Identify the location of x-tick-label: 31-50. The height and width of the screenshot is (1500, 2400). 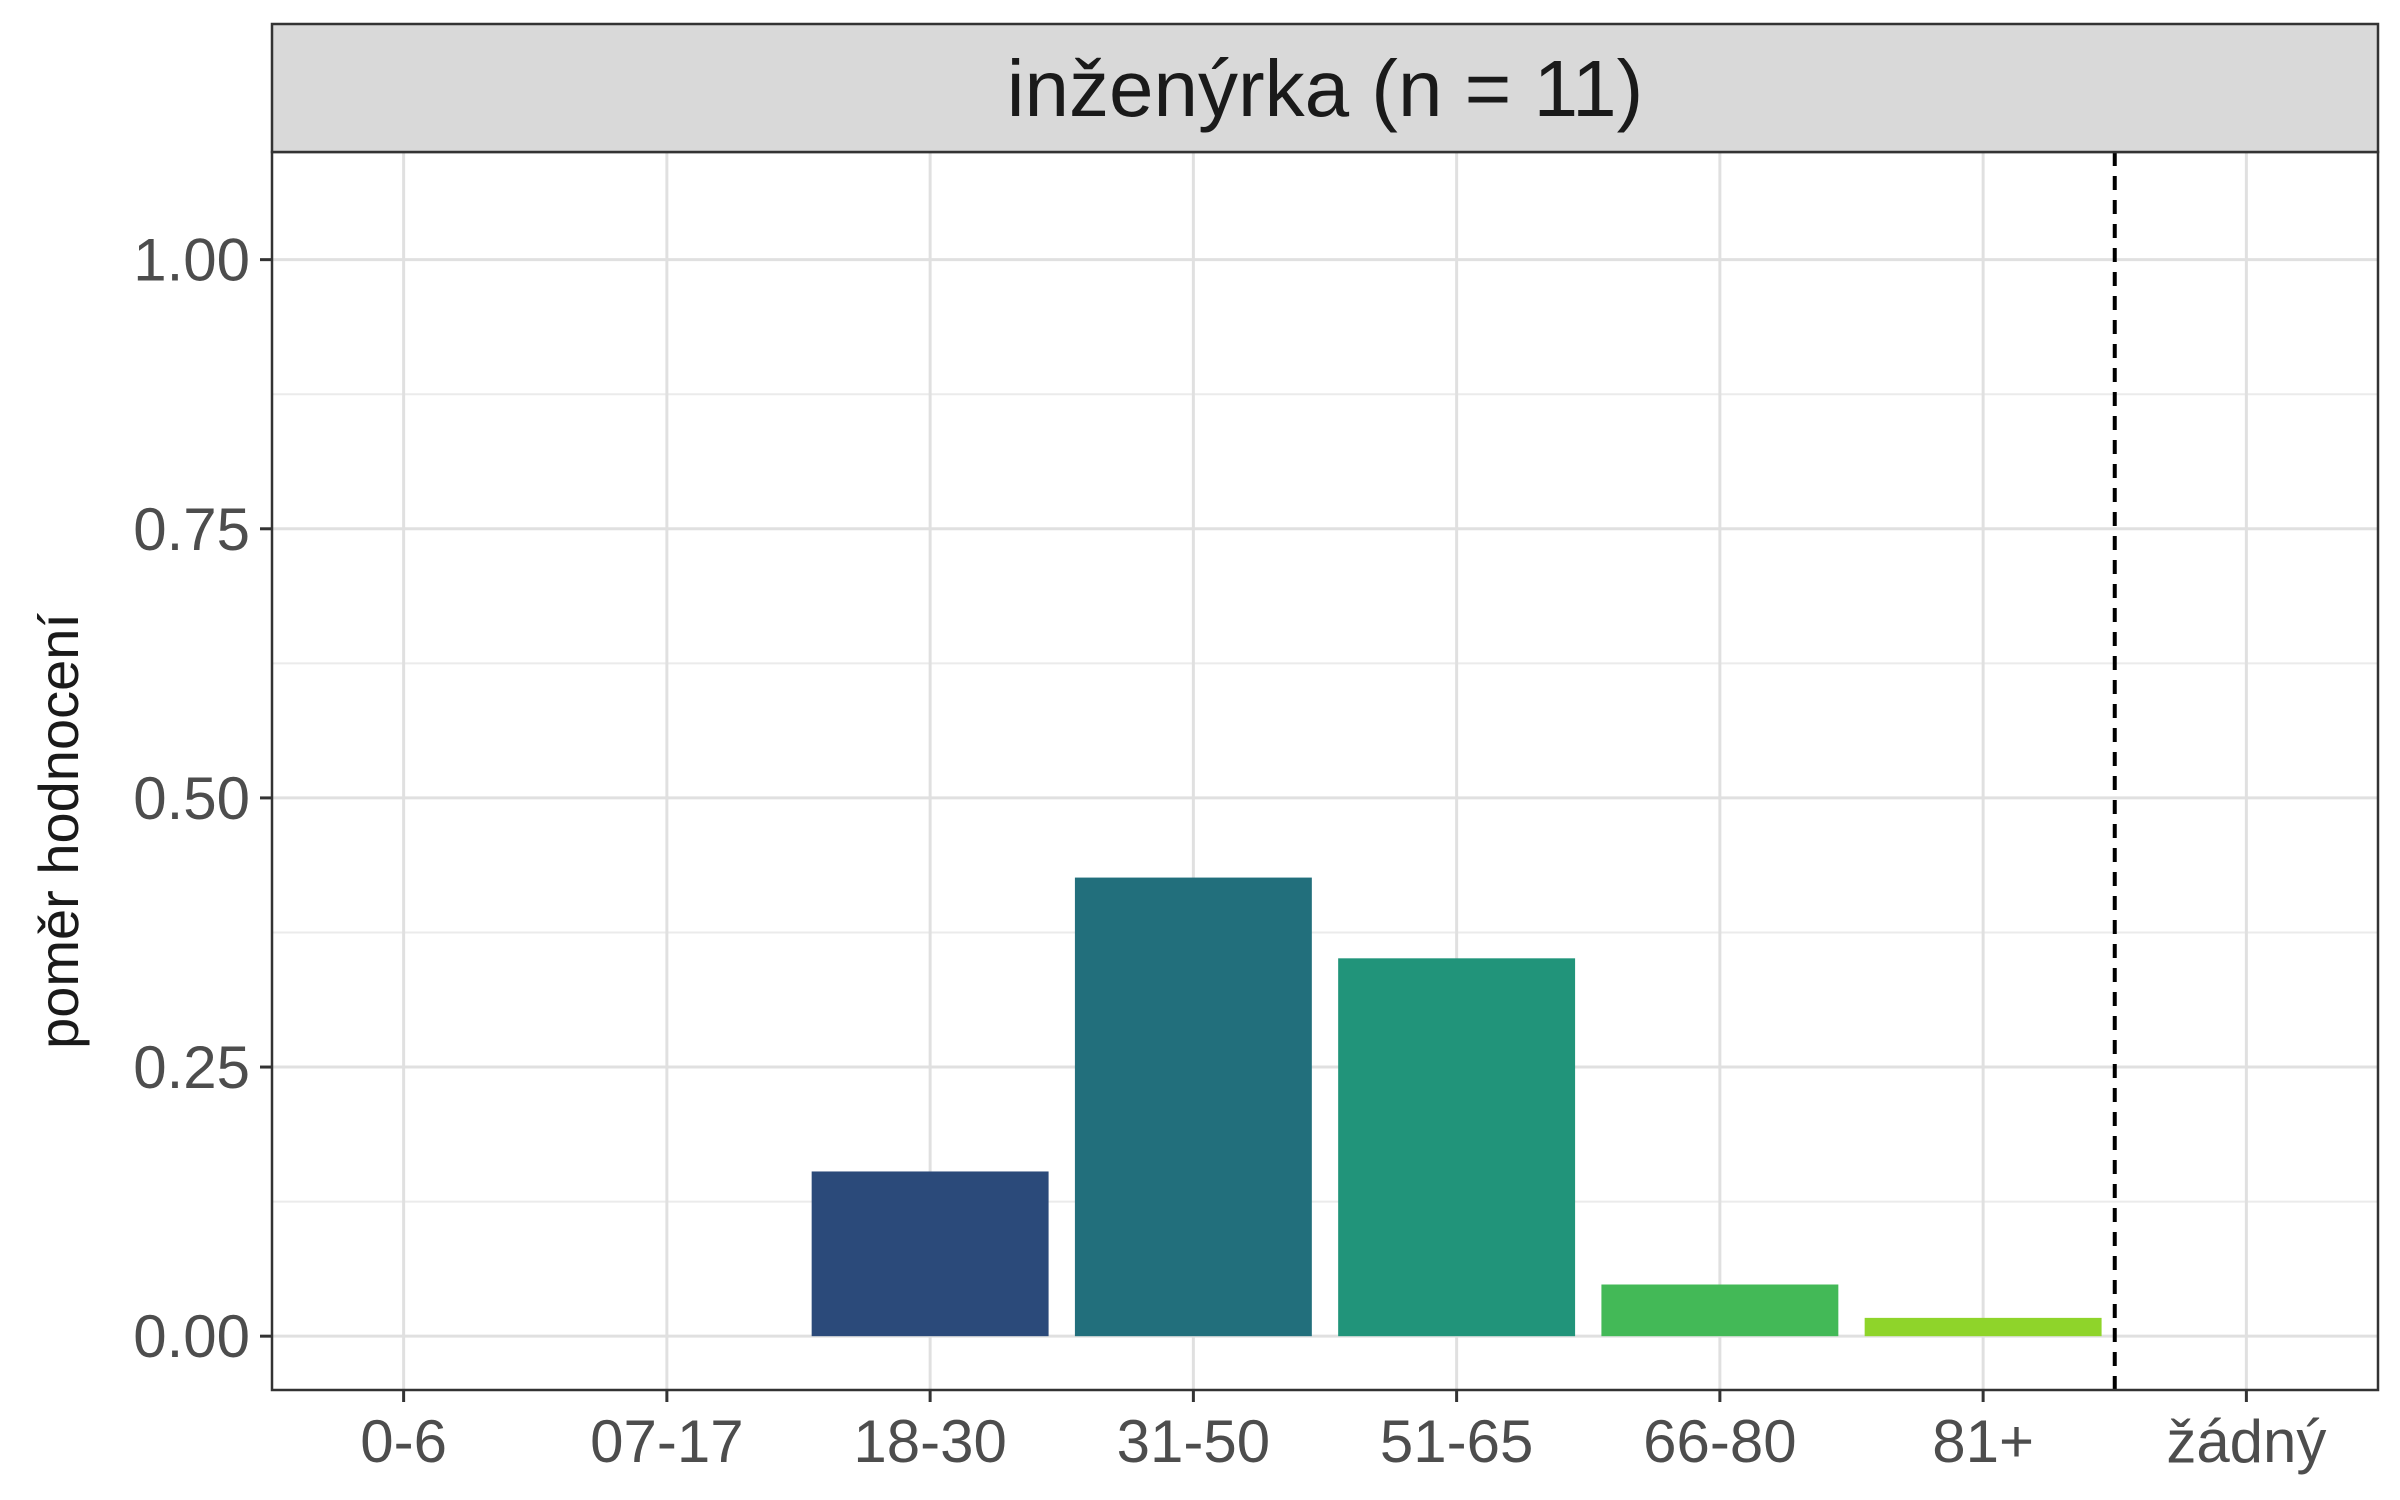
(1193, 1441).